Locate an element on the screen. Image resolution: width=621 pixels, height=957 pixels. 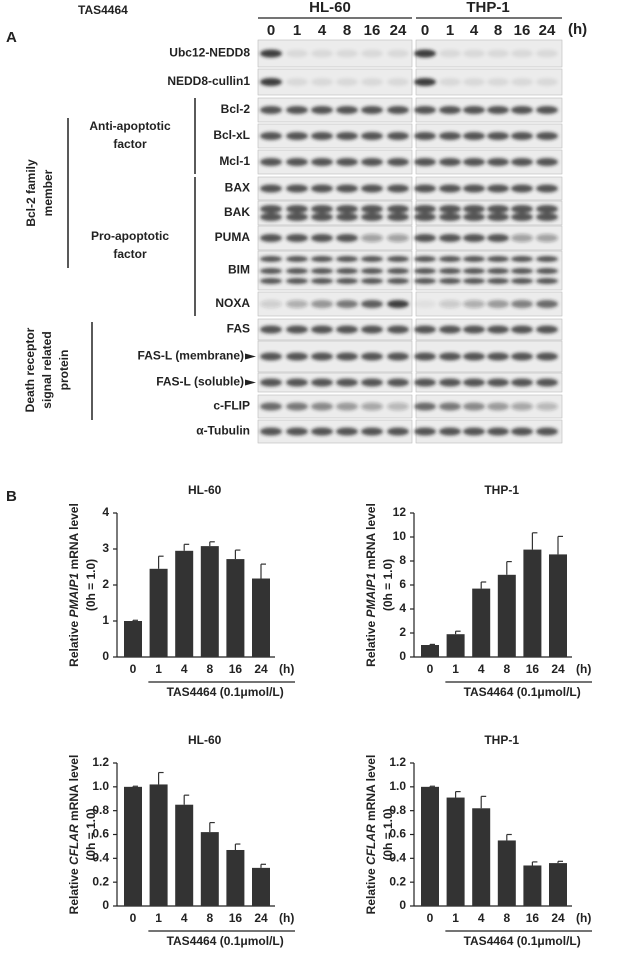
row-label: PUMA is located at coordinates (233, 237).